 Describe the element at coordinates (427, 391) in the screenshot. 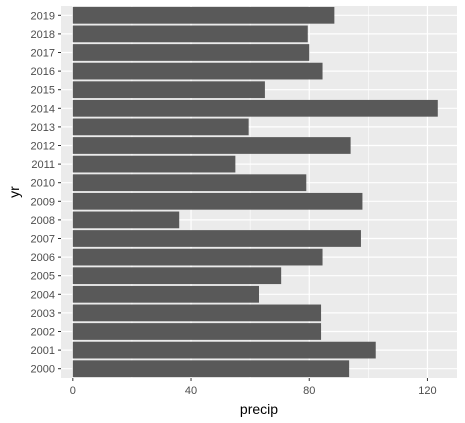

I see `x-tick-label: 120` at that location.